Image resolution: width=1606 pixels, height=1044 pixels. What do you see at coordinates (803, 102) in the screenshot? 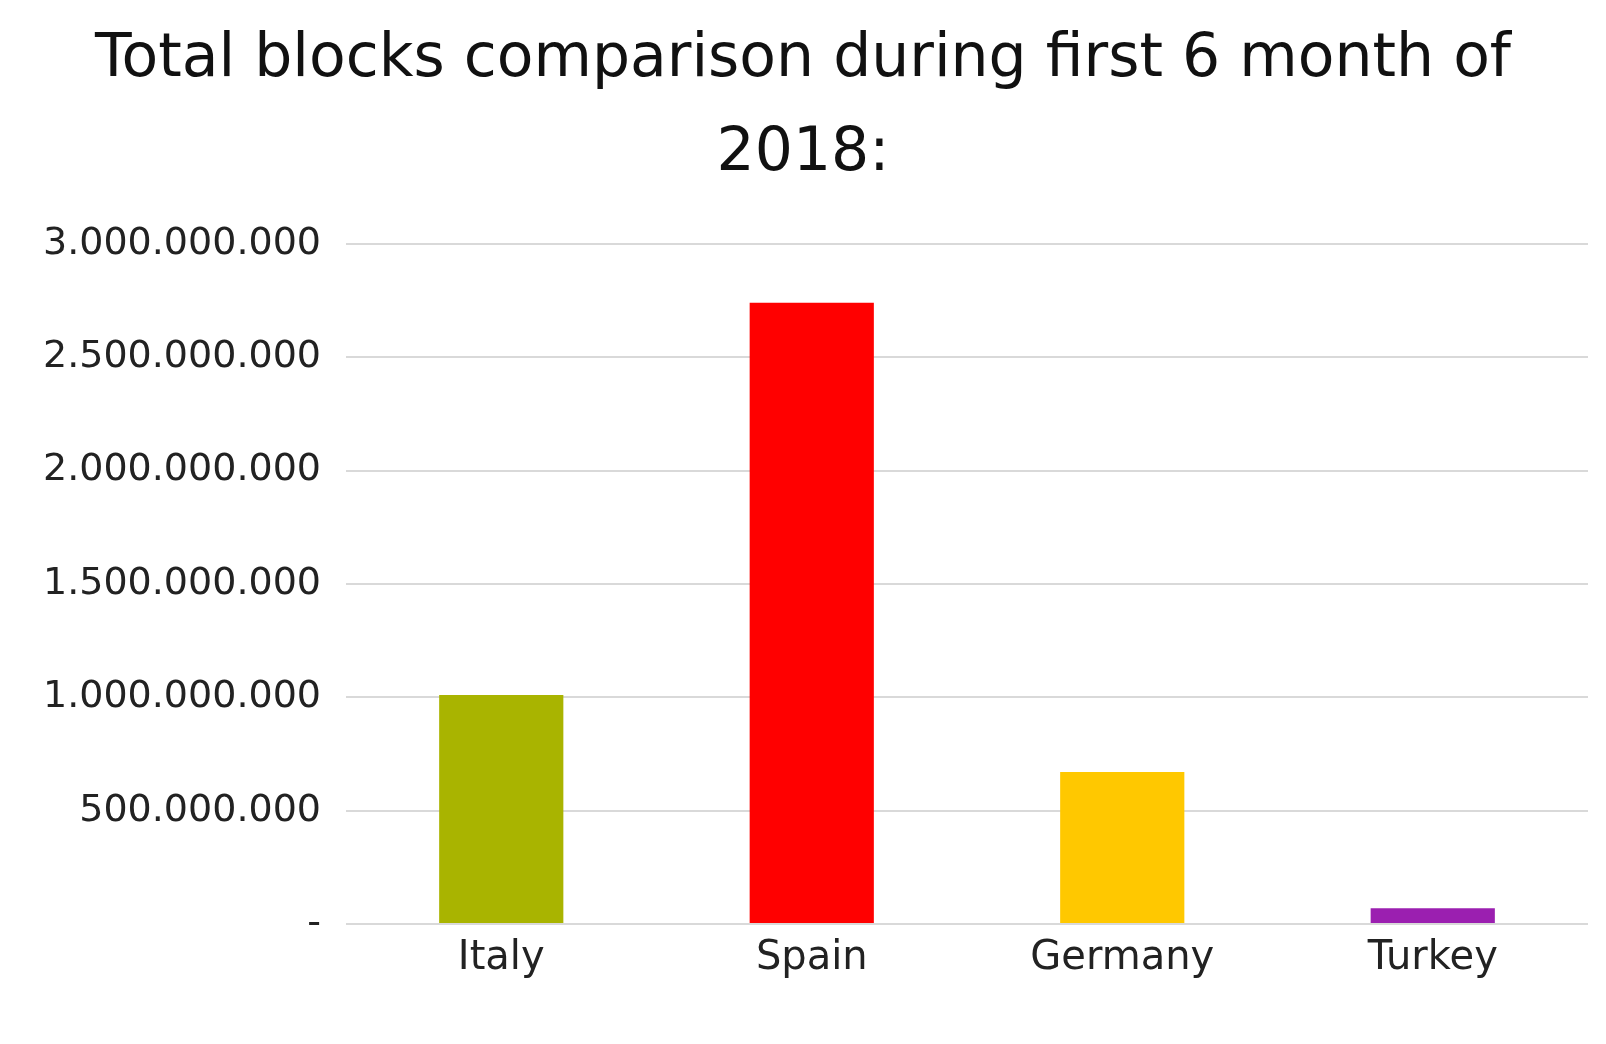
I see `chart-title: Total blocks comparison during first 6 month of 2018:` at bounding box center [803, 102].